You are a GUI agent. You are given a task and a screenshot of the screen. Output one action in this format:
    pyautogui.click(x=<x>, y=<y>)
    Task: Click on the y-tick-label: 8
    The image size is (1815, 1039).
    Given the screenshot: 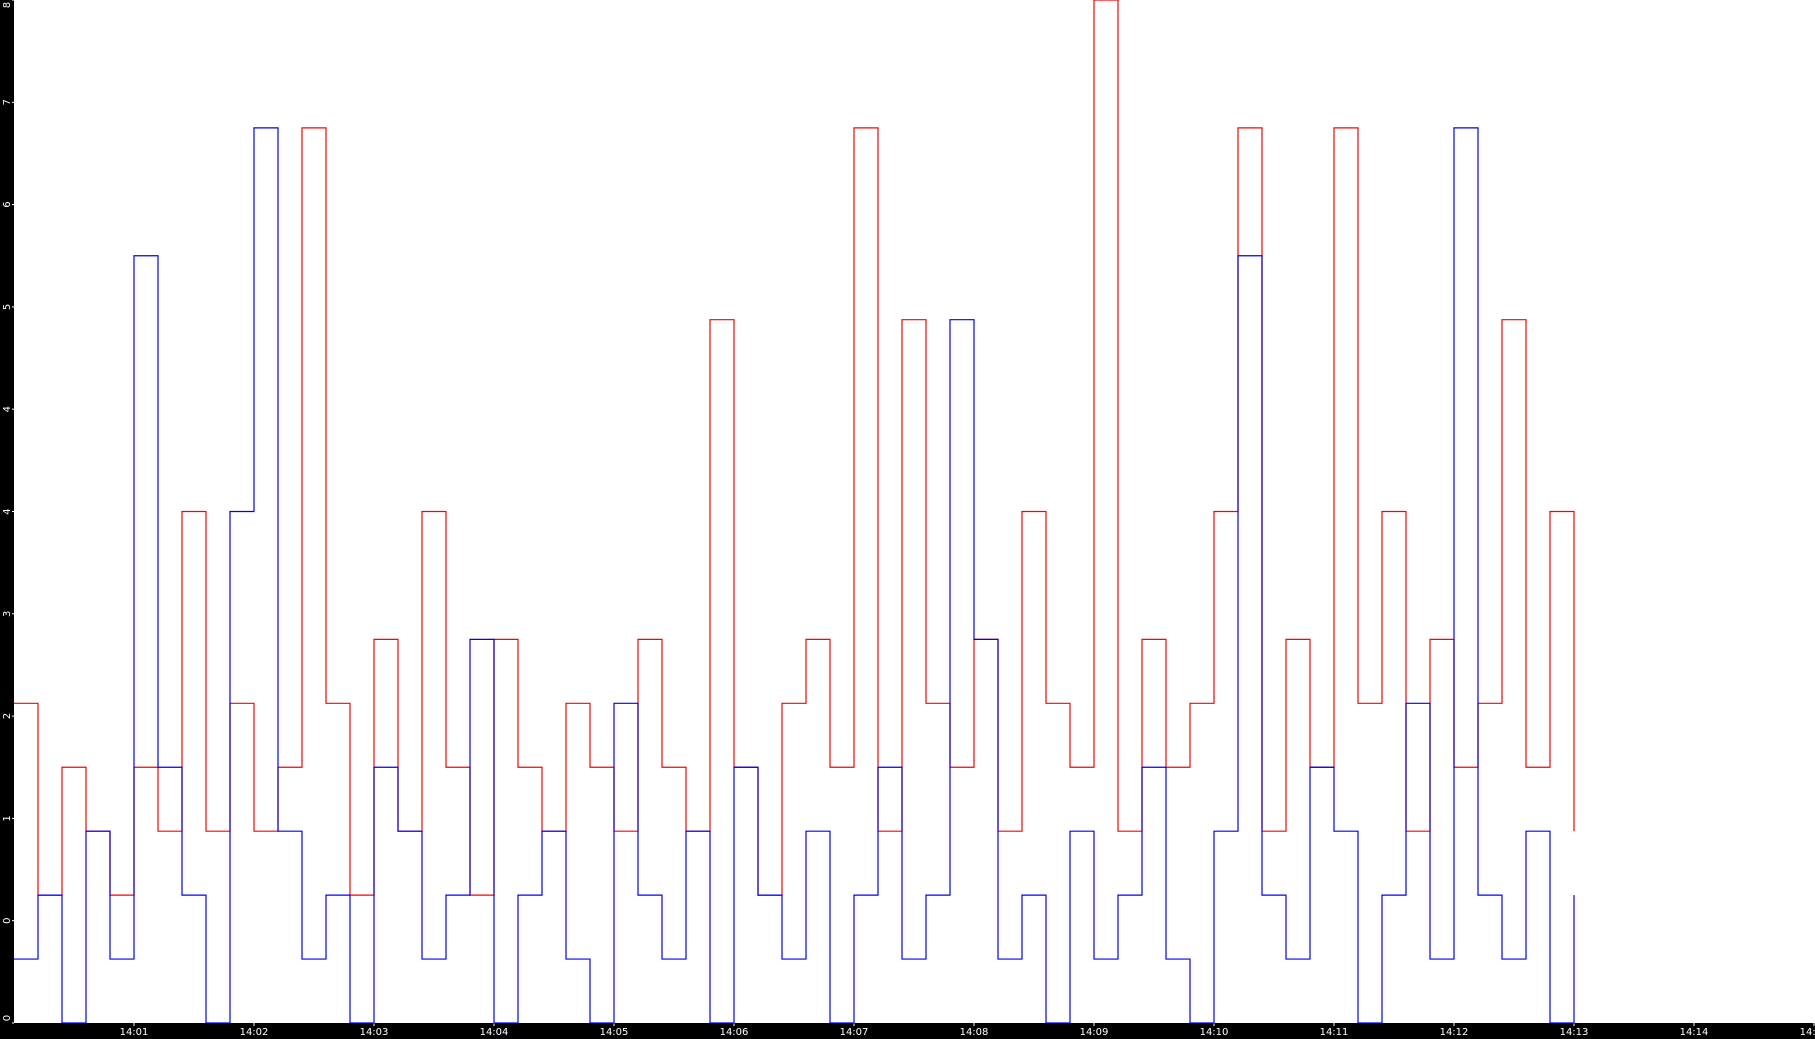 What is the action you would take?
    pyautogui.click(x=7, y=5)
    